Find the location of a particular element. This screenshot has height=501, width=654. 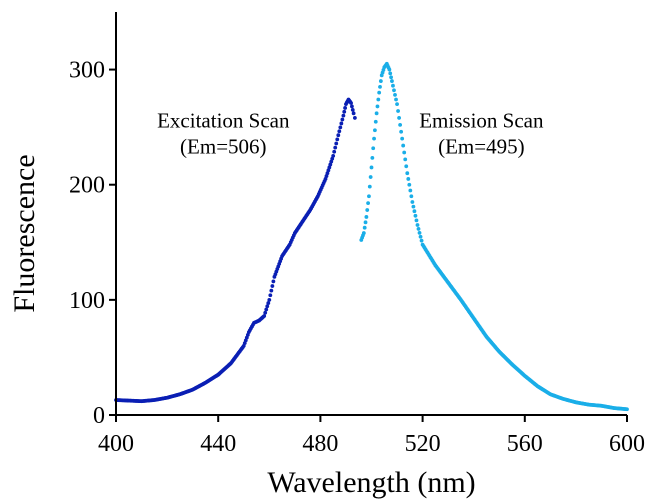

y-tick-label: 300 is located at coordinates (87, 71).